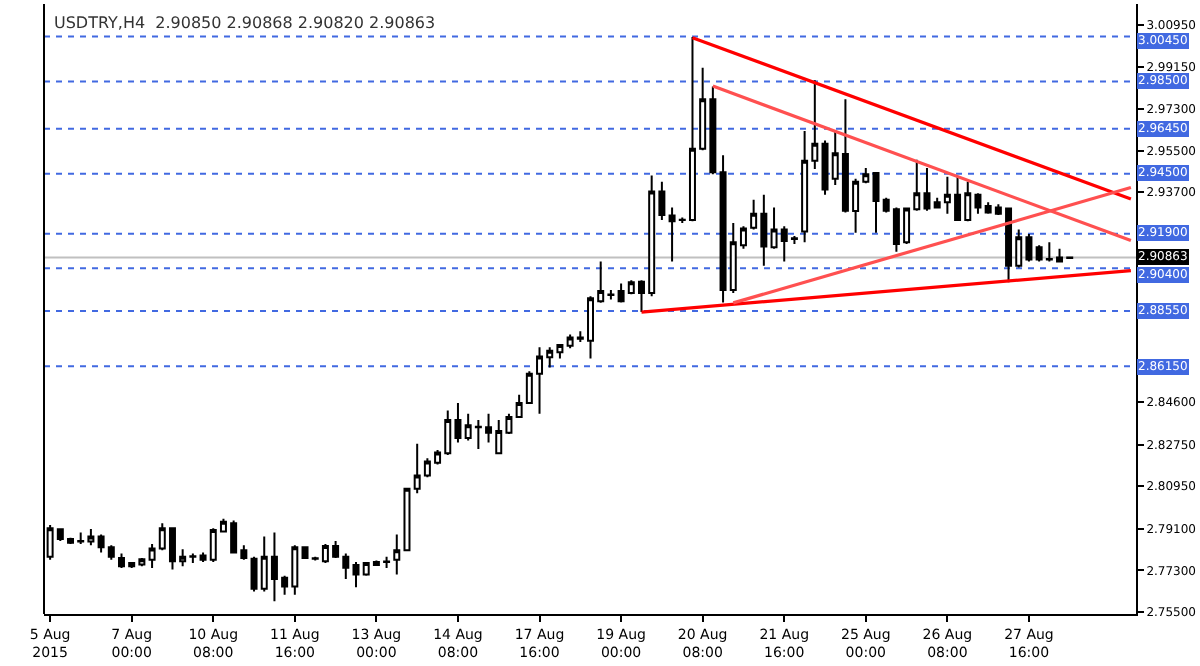 The height and width of the screenshot is (666, 1200). I want to click on text: USDTRY,H4 2.90850 2.90868 2.90820 2.90863, so click(245, 22).